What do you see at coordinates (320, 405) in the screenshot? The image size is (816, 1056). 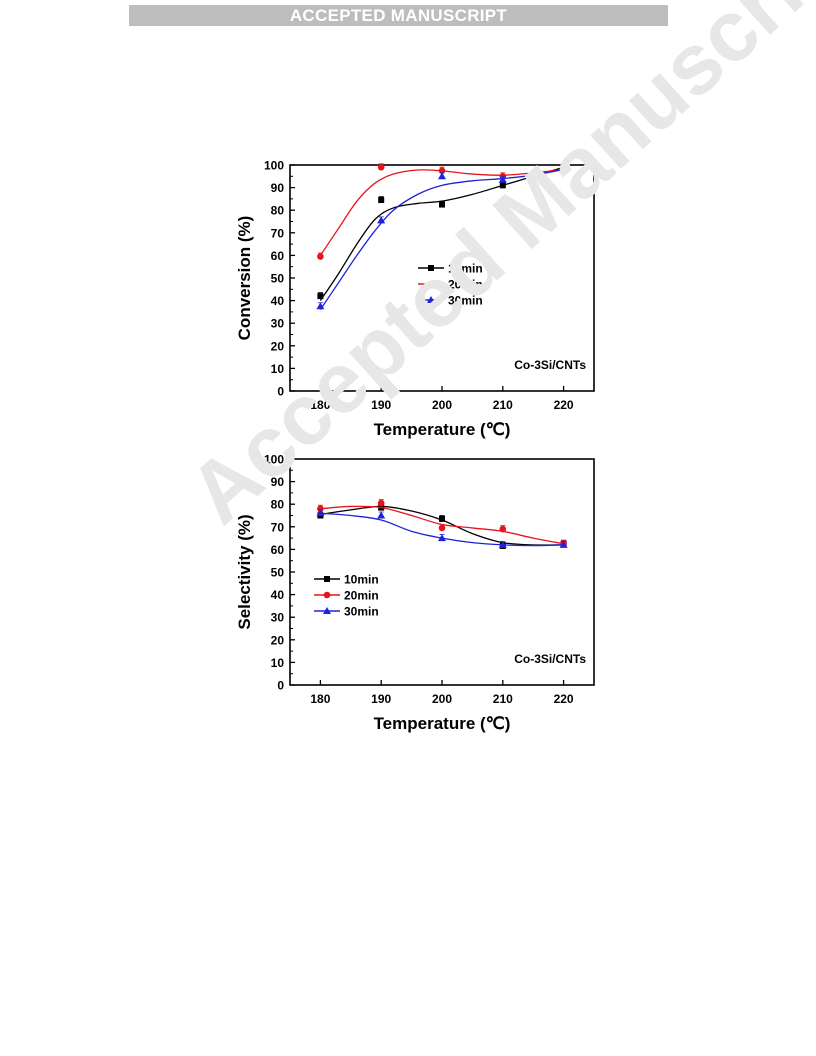 I see `chart1-xtick-label: 180` at bounding box center [320, 405].